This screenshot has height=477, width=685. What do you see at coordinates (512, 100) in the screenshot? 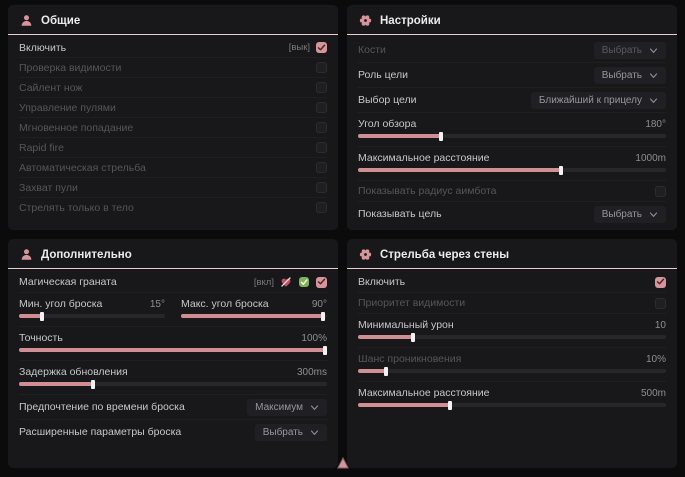
I see `dropdown-row: Выбор цели Ближайший к прицелу` at bounding box center [512, 100].